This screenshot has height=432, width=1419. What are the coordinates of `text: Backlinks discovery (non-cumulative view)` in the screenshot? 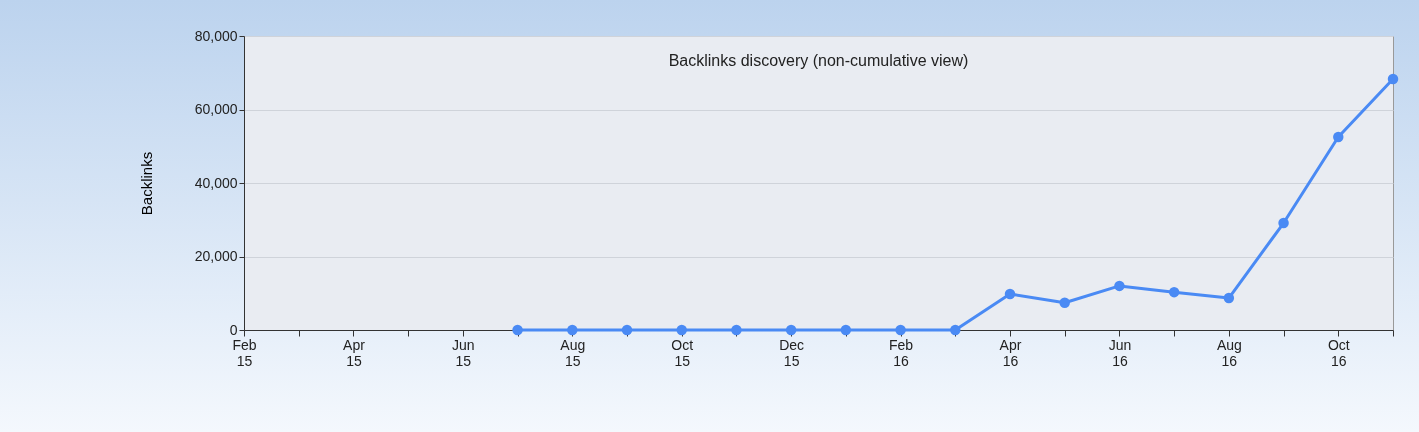 It's located at (818, 60).